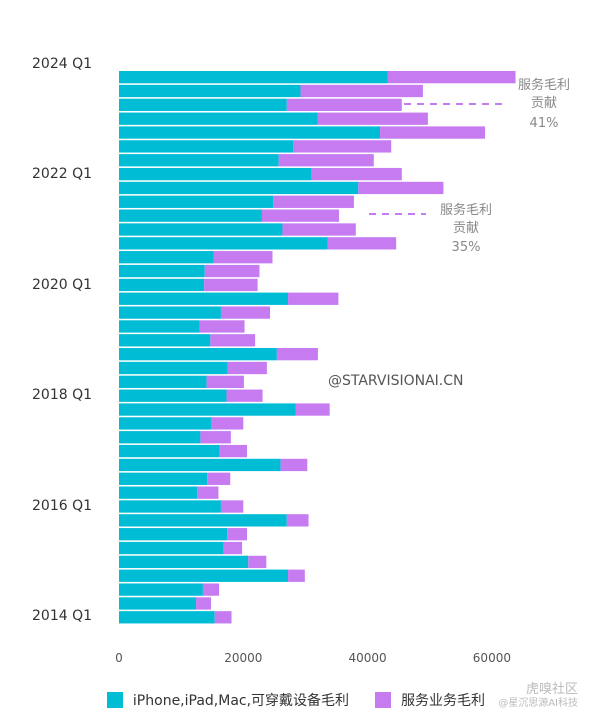 This screenshot has height=725, width=592. I want to click on corner-watermark: 虎嗅社区 @星沉思源AI科技, so click(538, 697).